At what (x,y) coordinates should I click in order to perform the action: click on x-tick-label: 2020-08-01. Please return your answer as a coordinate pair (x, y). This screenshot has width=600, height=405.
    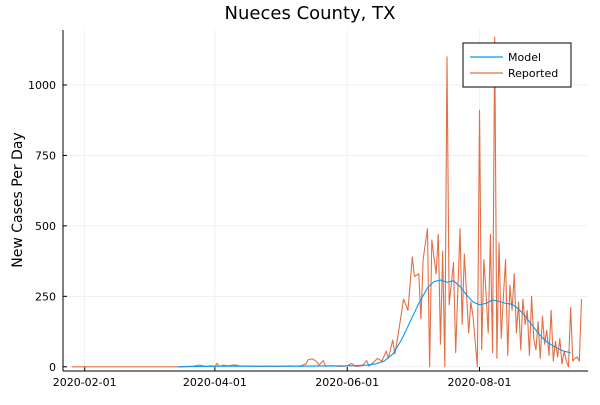
    Looking at the image, I should click on (480, 382).